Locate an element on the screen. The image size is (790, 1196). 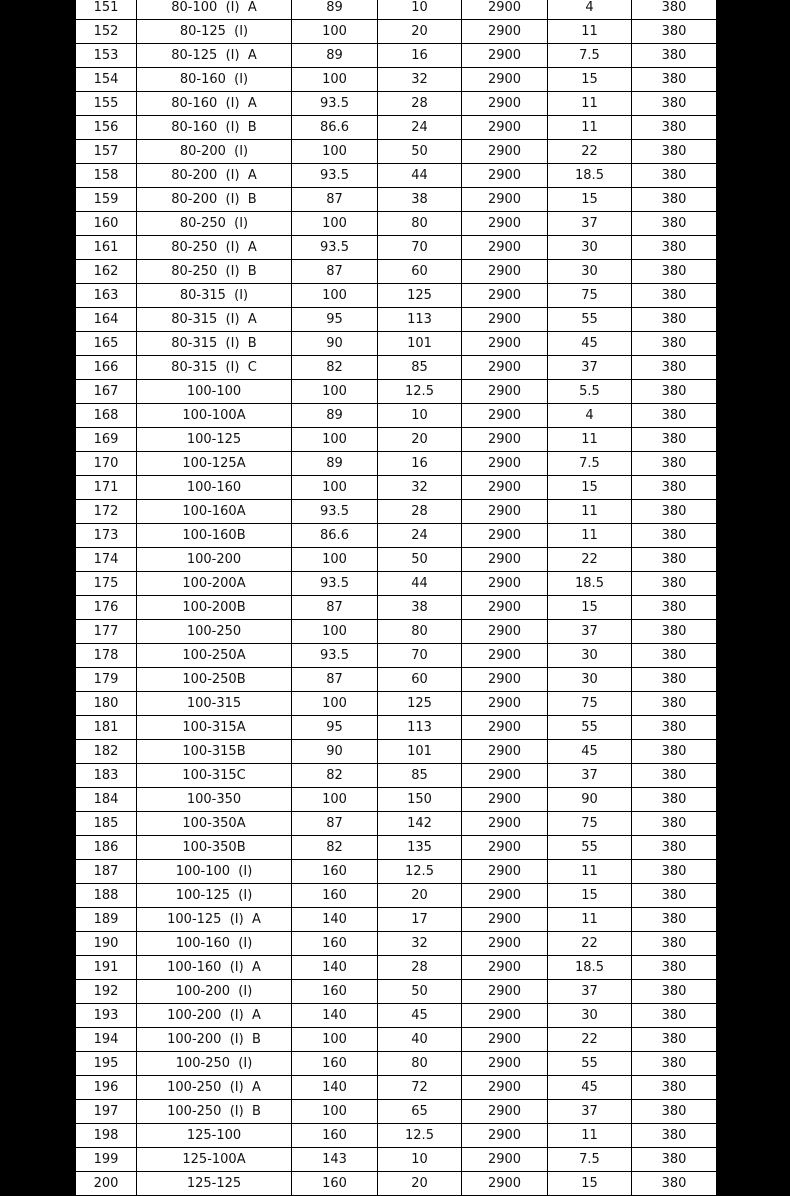
table-row: 188 100-125 (I) 160 20 2900 15 380 is located at coordinates (396, 895).